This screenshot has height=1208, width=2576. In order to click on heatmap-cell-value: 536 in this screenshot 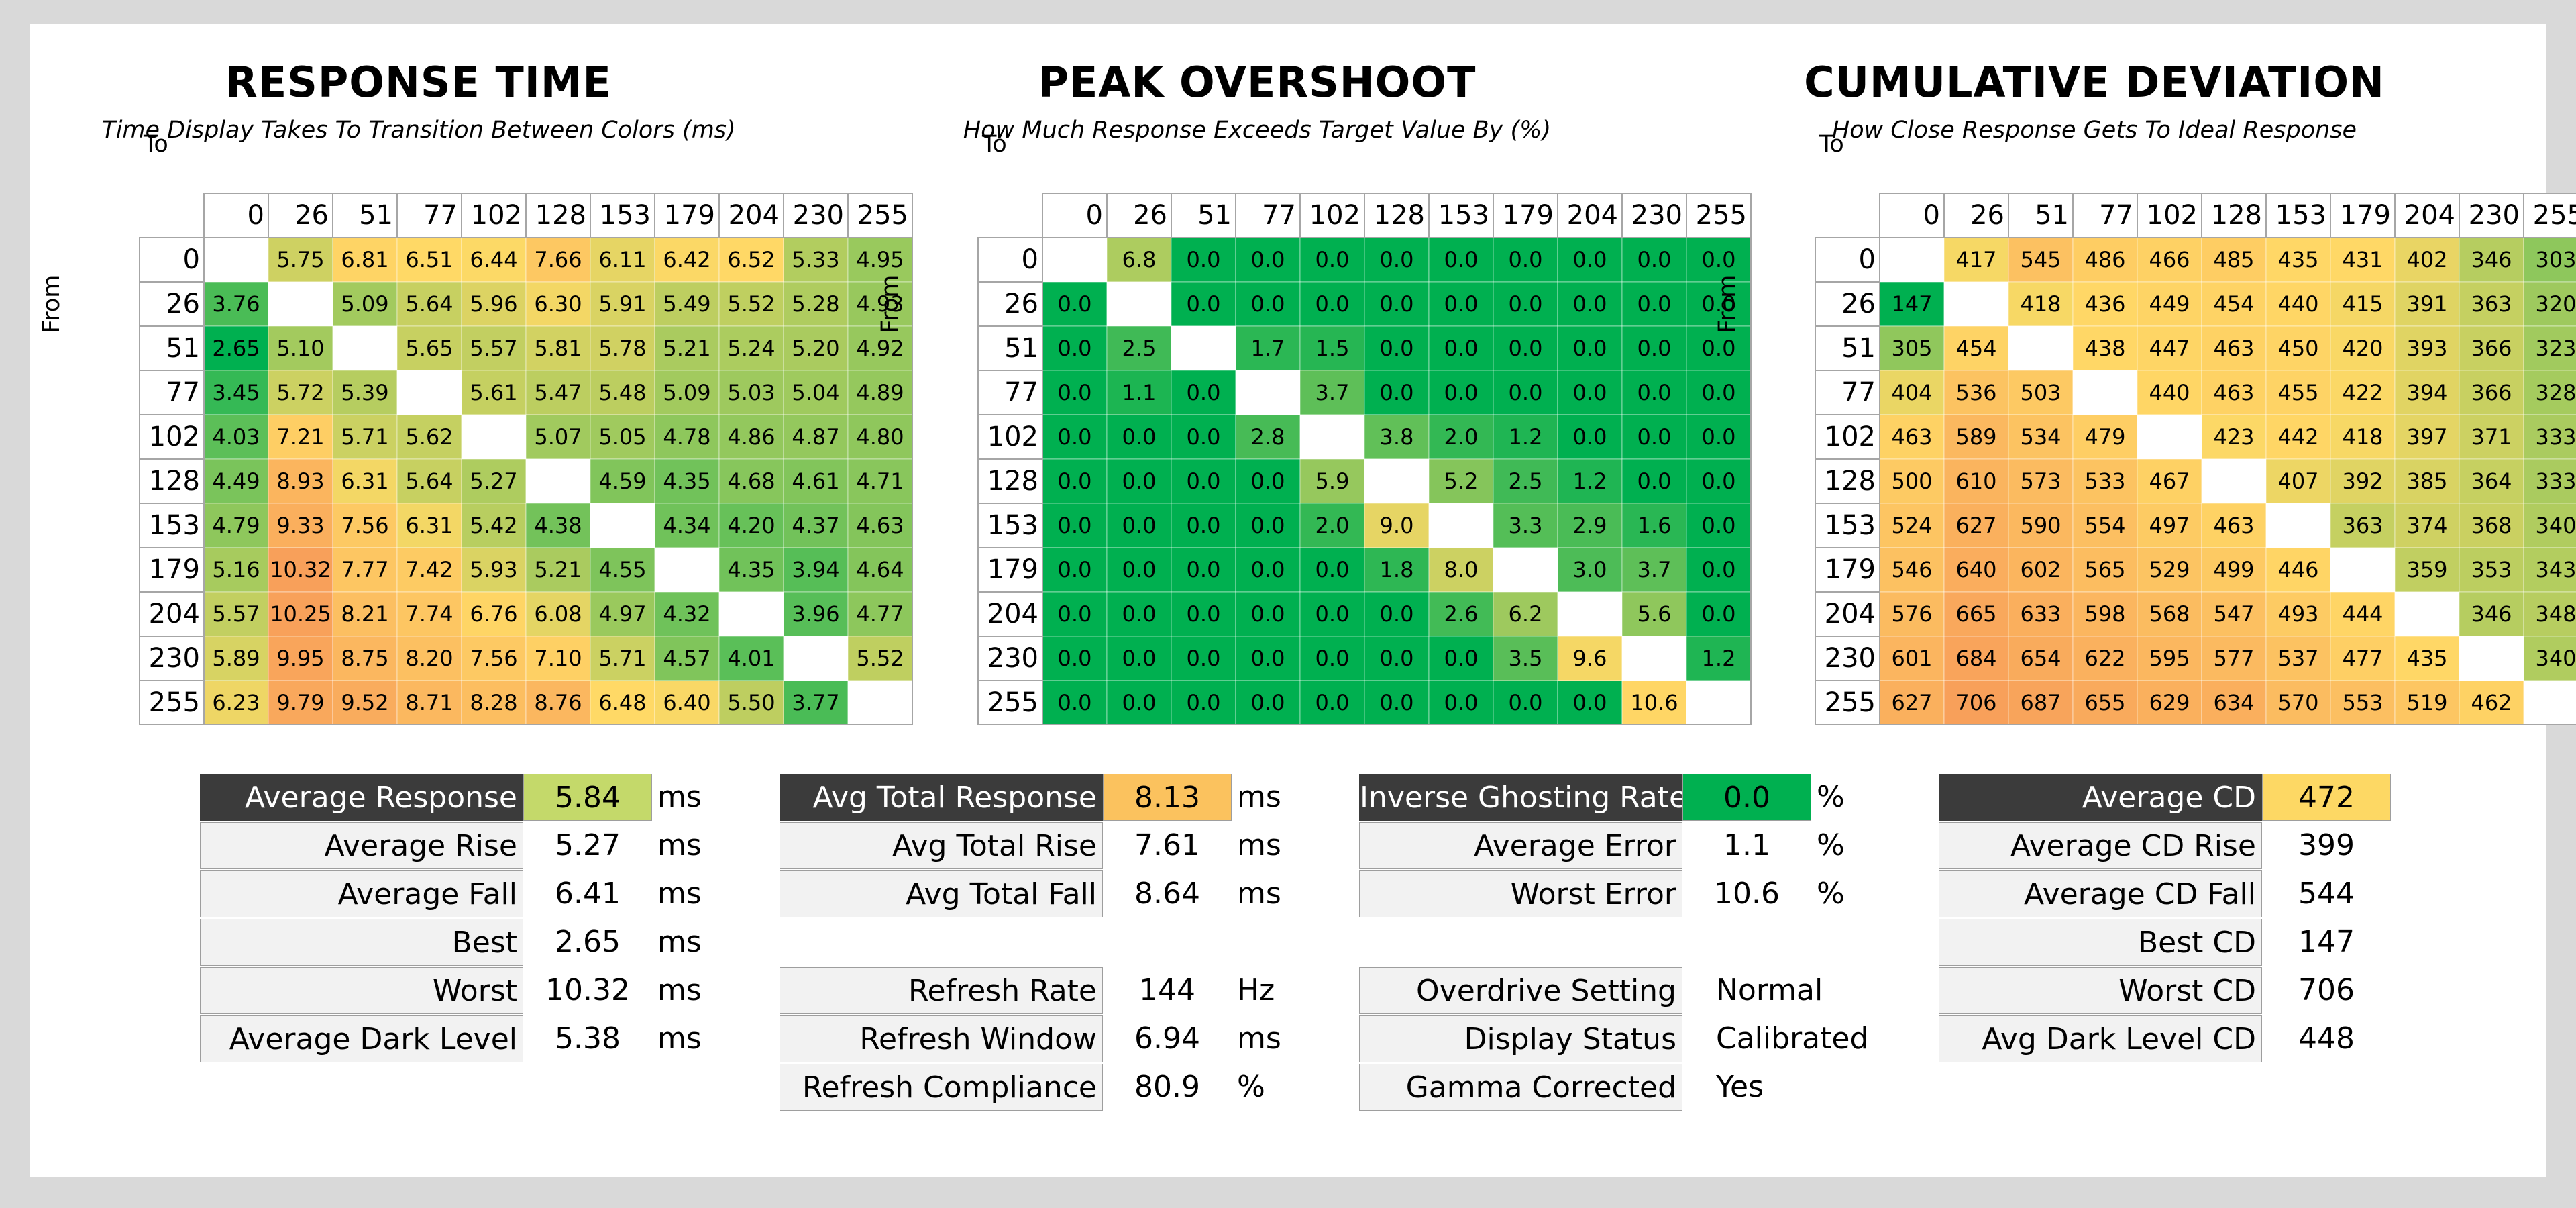, I will do `click(1975, 393)`.